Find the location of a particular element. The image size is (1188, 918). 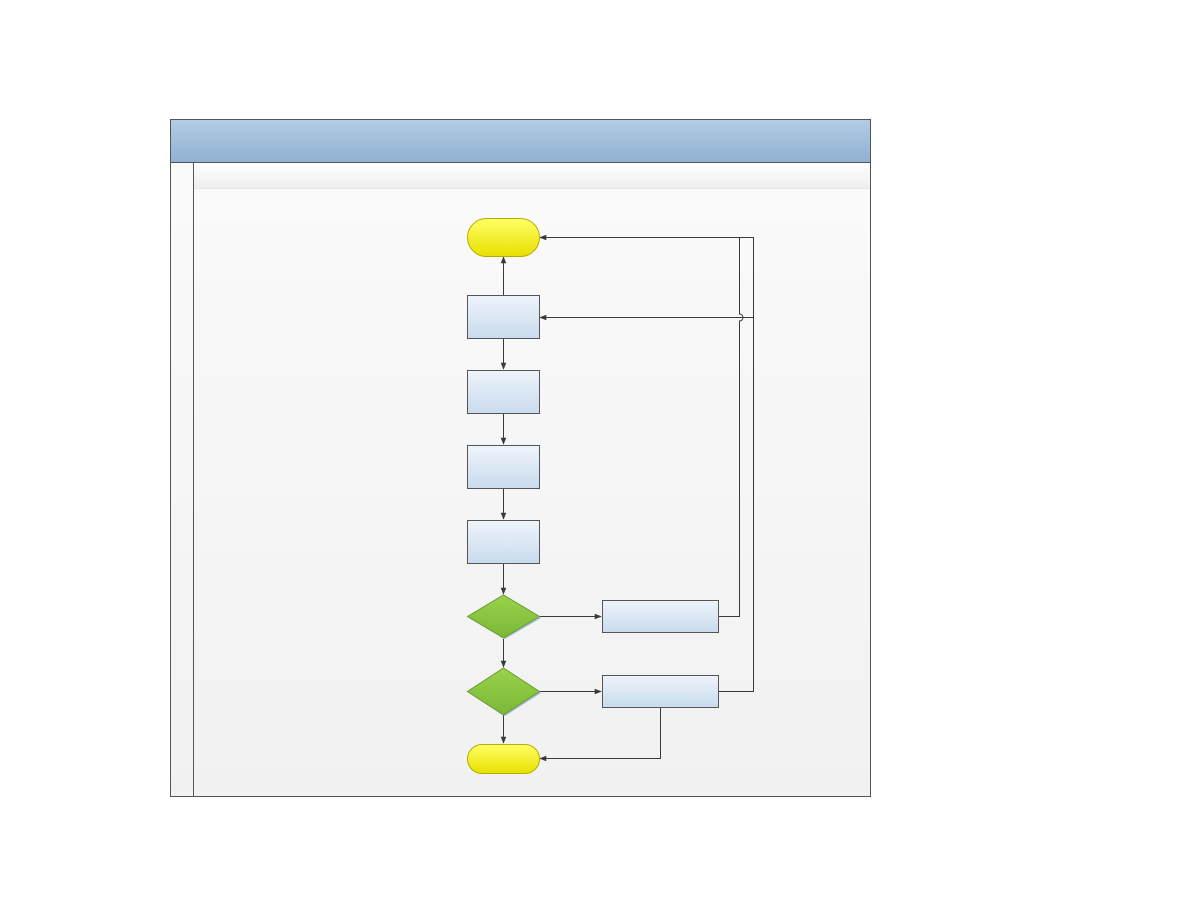

nodes is located at coordinates (592, 496).